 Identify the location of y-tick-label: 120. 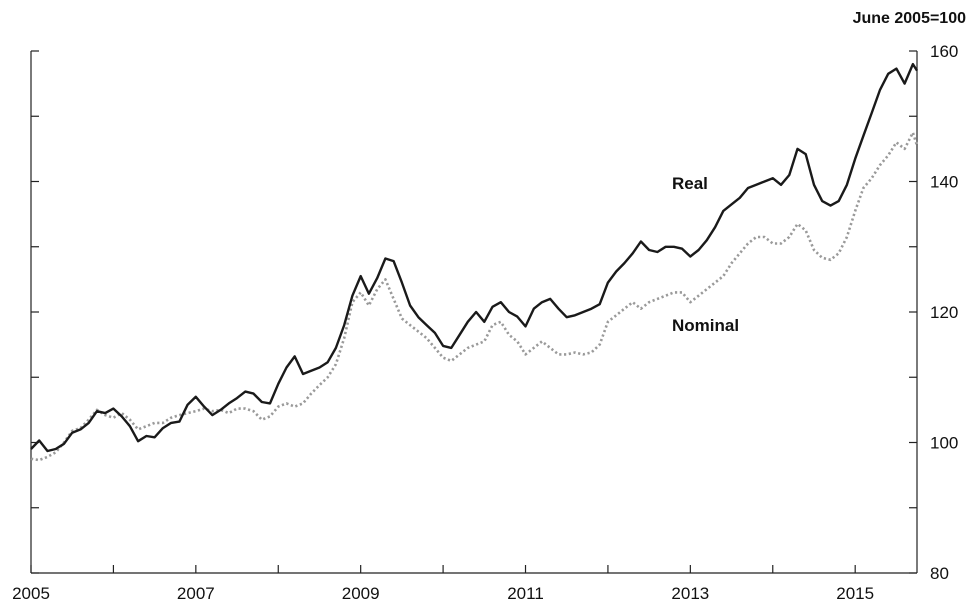
(944, 312).